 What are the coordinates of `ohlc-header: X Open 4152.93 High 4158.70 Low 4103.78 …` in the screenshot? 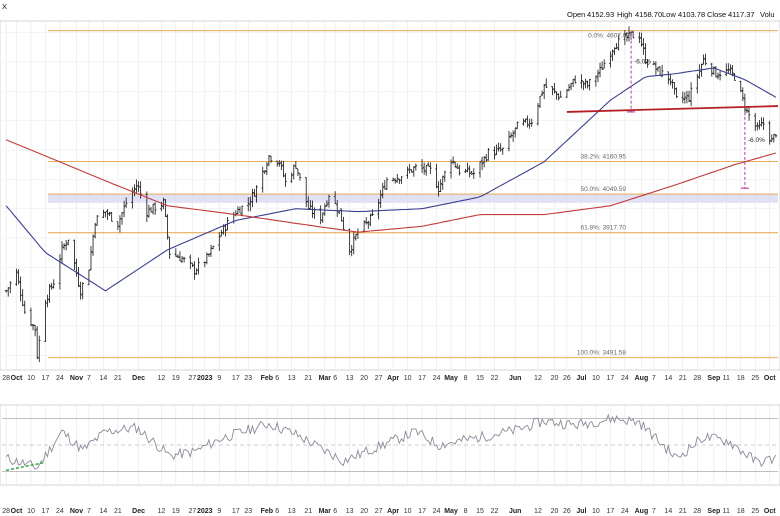 It's located at (388, 10).